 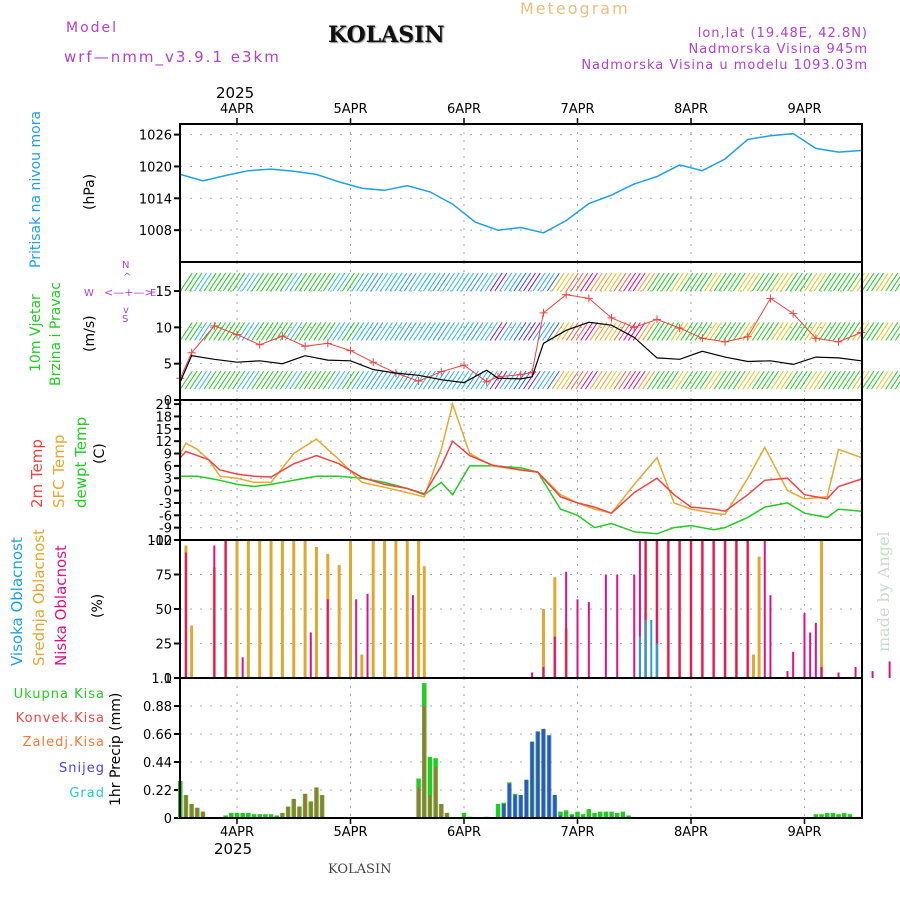 What do you see at coordinates (464, 109) in the screenshot?
I see `x-tick-label-top: 6APR` at bounding box center [464, 109].